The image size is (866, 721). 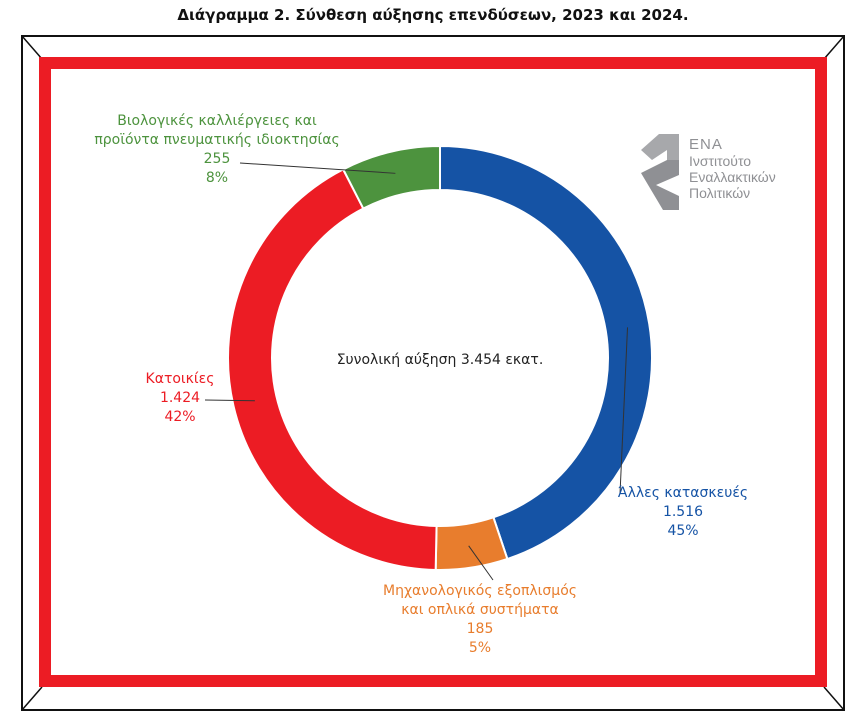 I want to click on slice-value: 1.516, so click(x=683, y=512).